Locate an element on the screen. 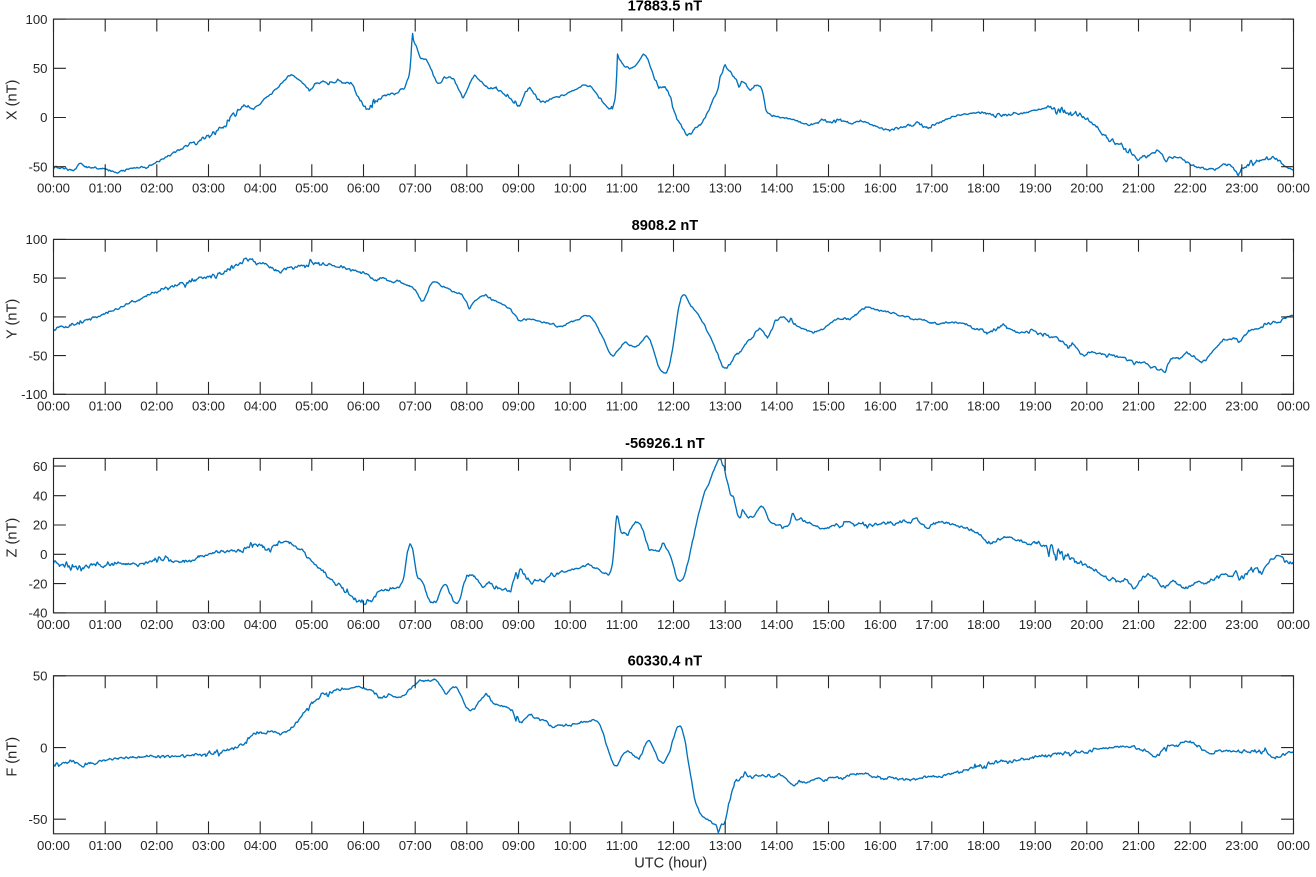 Image resolution: width=1316 pixels, height=877 pixels. svg-text: -20 is located at coordinates (37, 583).